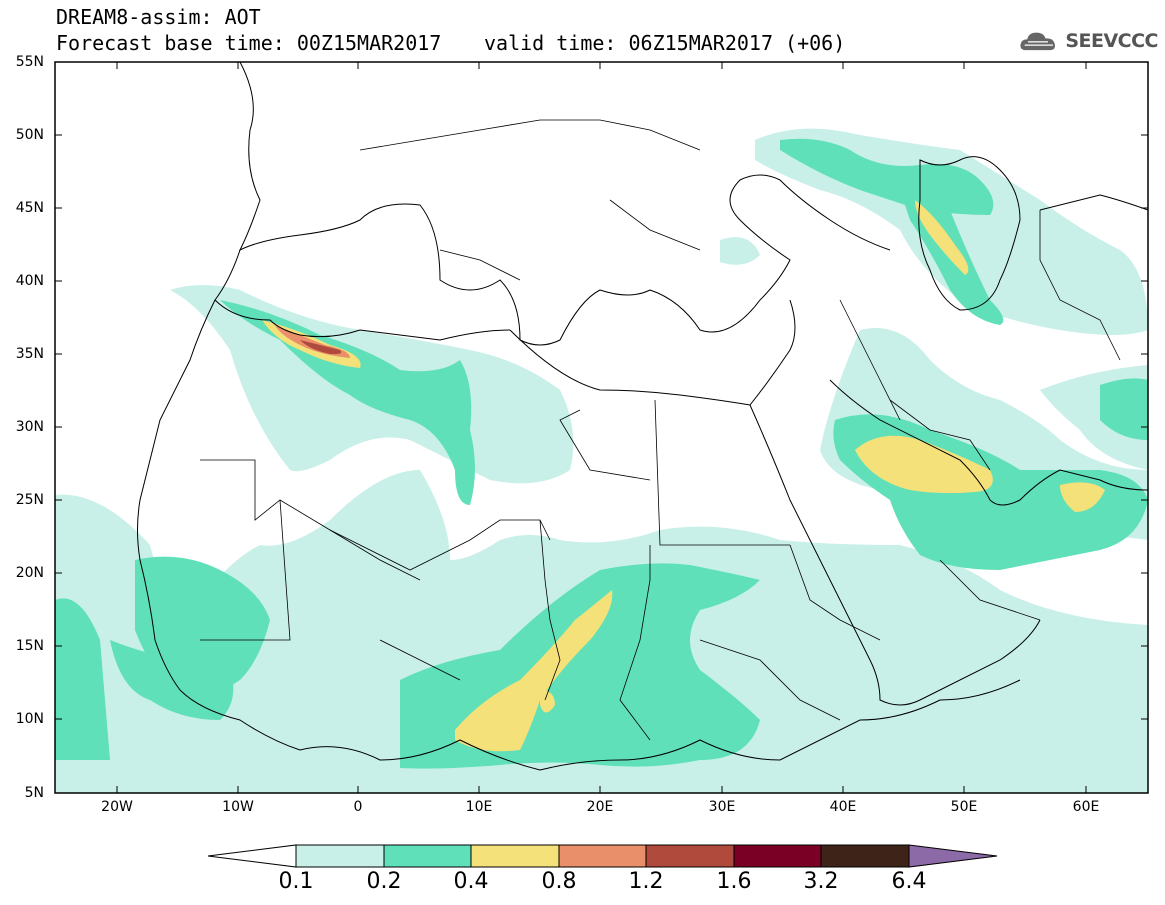 This screenshot has width=1165, height=905. I want to click on lat-tick-label: 40N, so click(29, 281).